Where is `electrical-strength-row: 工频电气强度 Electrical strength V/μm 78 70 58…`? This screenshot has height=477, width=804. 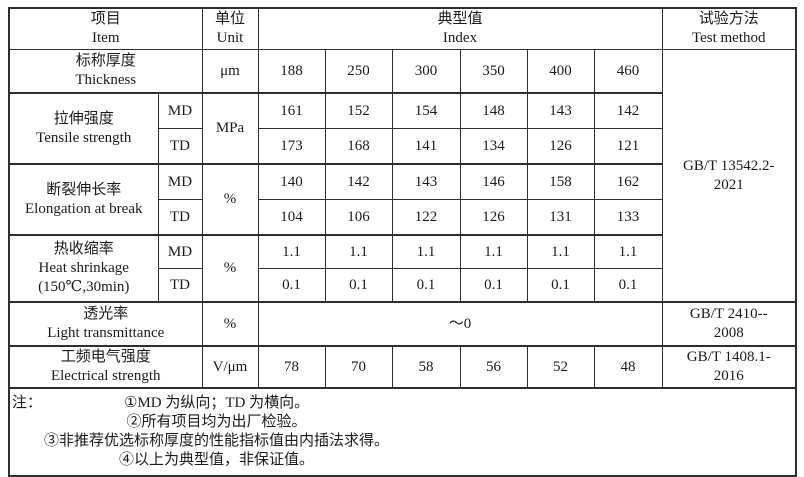 electrical-strength-row: 工频电气强度 Electrical strength V/μm 78 70 58… is located at coordinates (402, 367).